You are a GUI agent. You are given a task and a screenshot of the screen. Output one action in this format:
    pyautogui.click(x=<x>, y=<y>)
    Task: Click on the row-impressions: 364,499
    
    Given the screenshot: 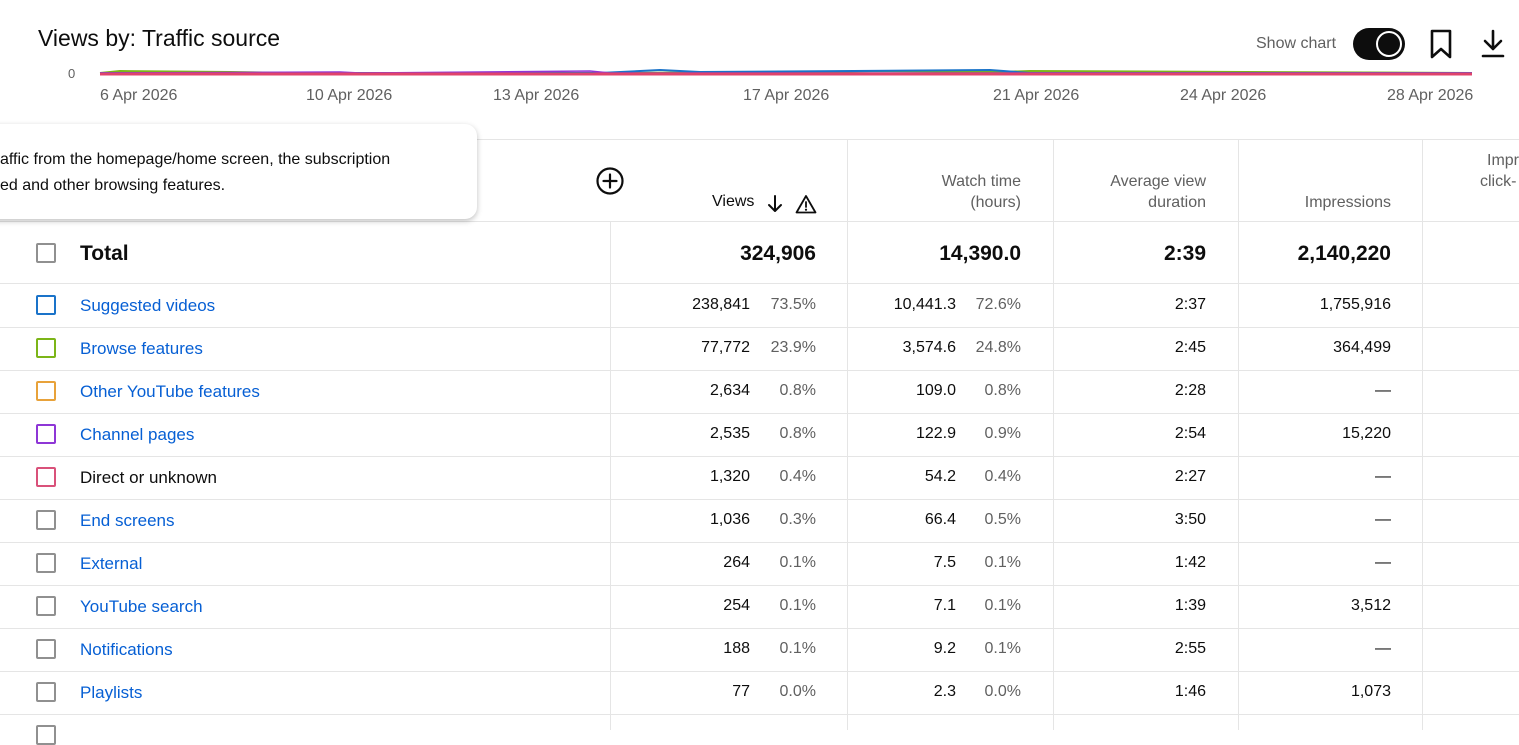 What is the action you would take?
    pyautogui.click(x=1362, y=347)
    